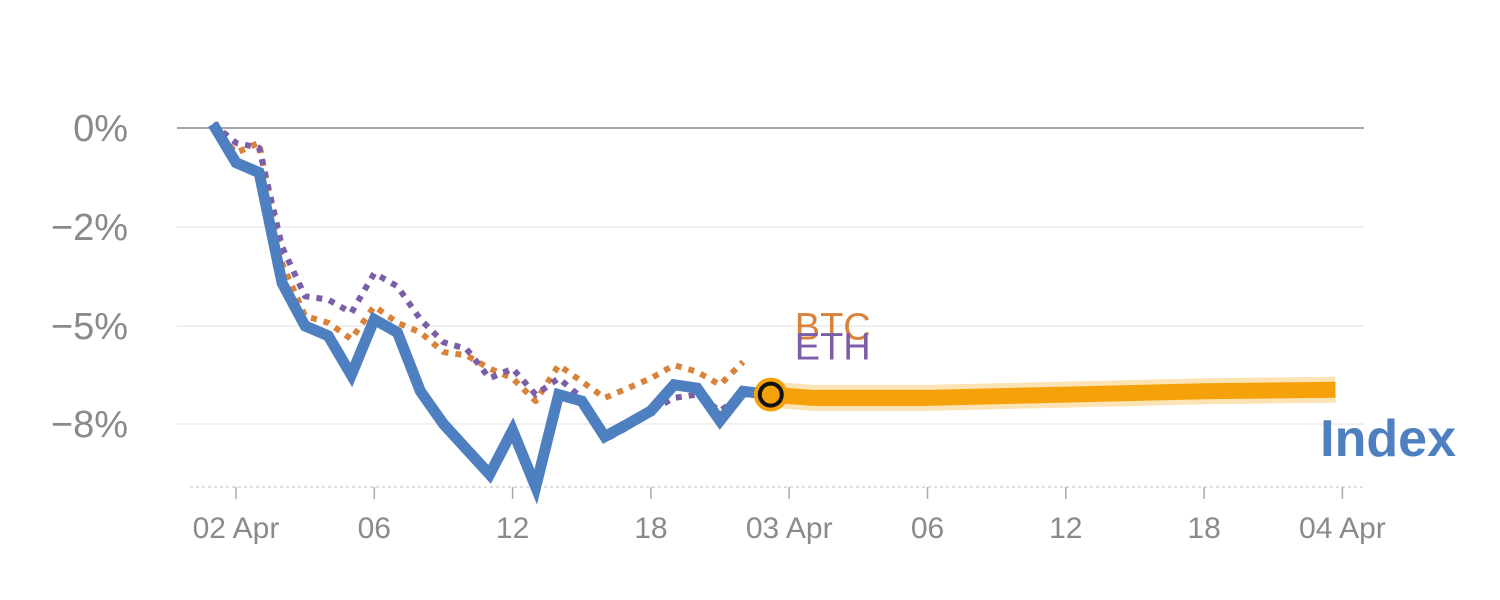 This screenshot has width=1500, height=600. I want to click on eth-series-label: ETH, so click(833, 348).